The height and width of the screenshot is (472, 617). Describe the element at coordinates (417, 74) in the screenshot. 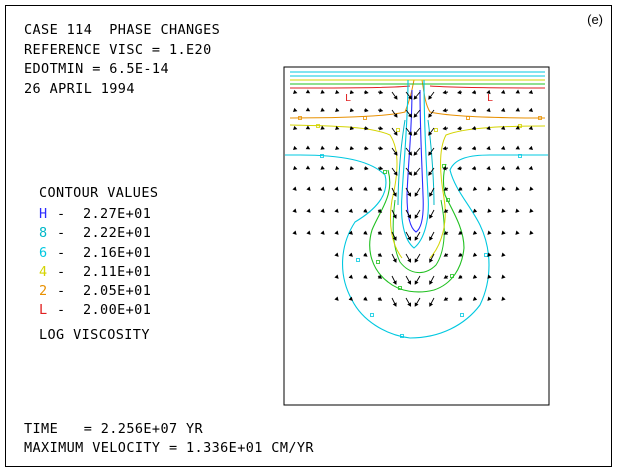

I see `contour-cyan-top` at that location.